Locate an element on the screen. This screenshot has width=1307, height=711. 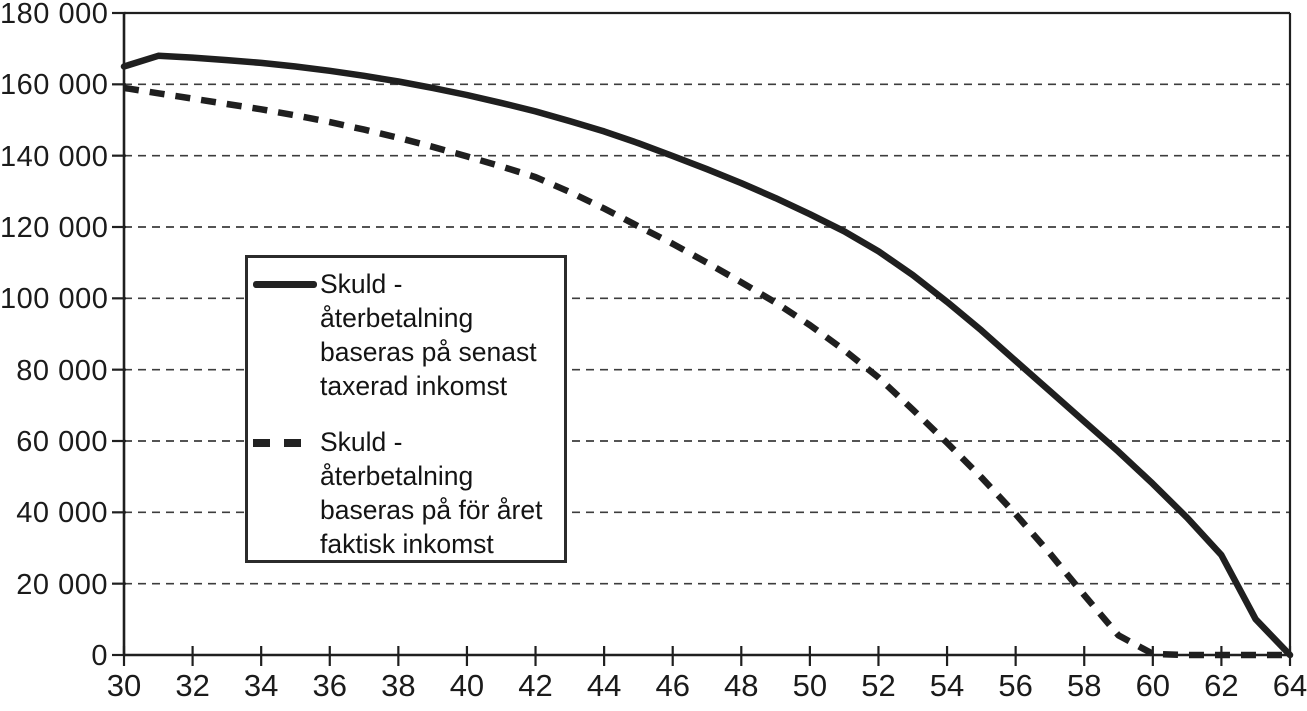
solid-line-swatch is located at coordinates (285, 284).